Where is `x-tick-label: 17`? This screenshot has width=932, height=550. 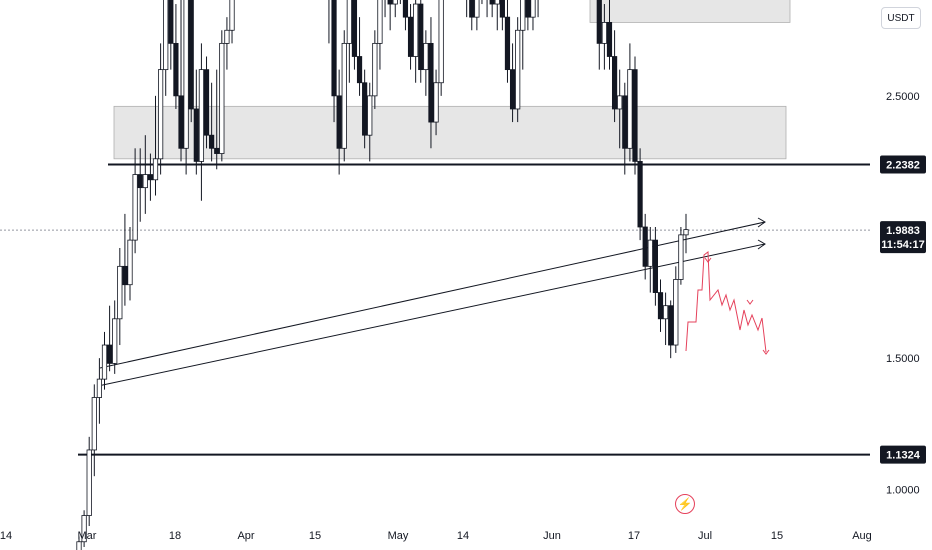
x-tick-label: 17 is located at coordinates (634, 536).